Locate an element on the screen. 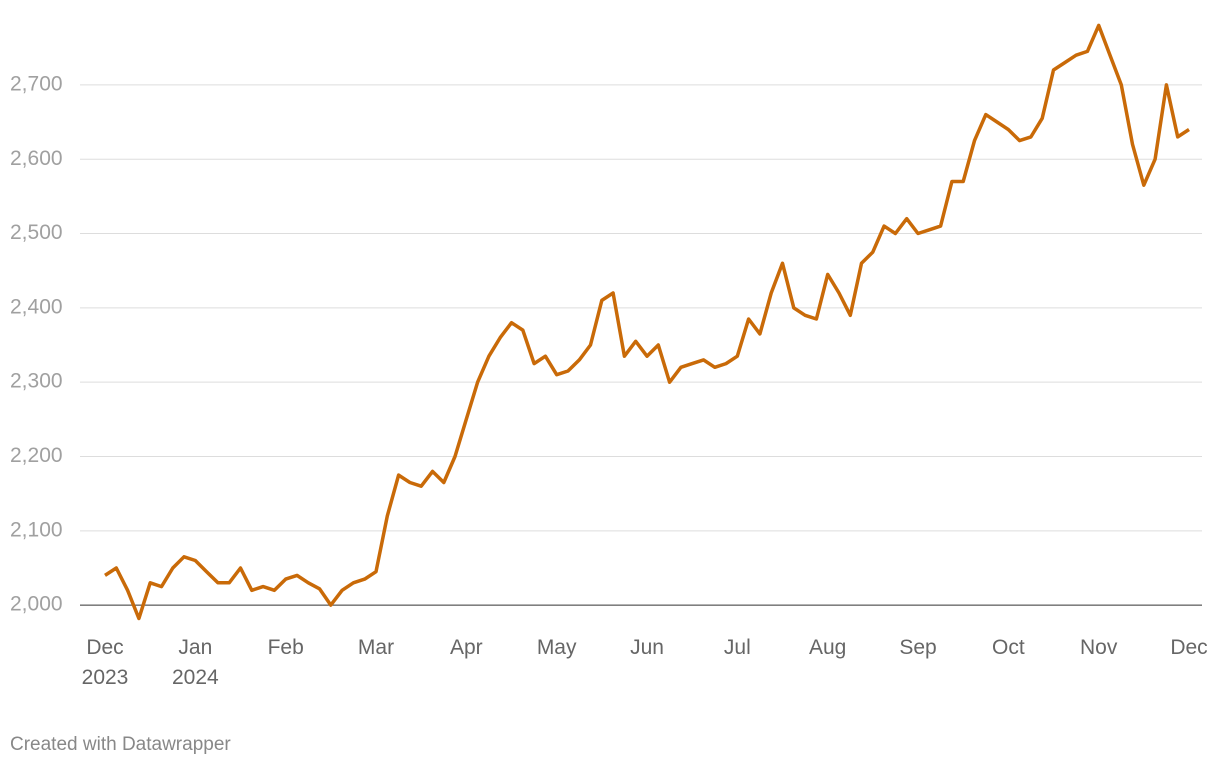 The width and height of the screenshot is (1220, 768). y-tick-label: 2,700 is located at coordinates (36, 83).